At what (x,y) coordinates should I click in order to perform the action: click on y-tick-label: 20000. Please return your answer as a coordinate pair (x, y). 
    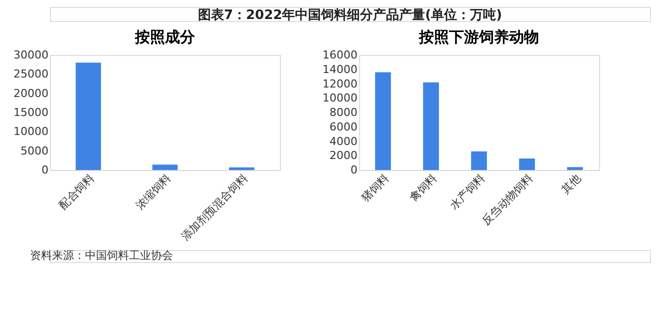
    Looking at the image, I should click on (31, 93).